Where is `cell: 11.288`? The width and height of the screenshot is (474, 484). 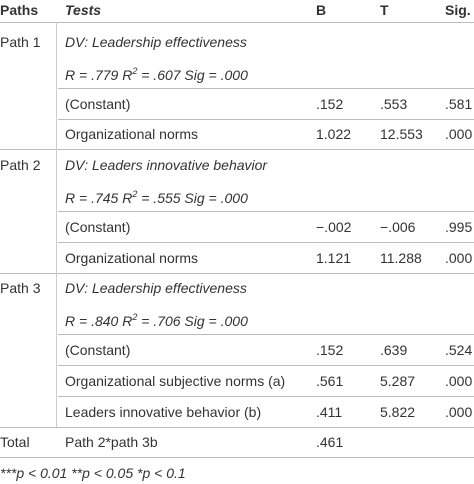
cell: 11.288 is located at coordinates (401, 257).